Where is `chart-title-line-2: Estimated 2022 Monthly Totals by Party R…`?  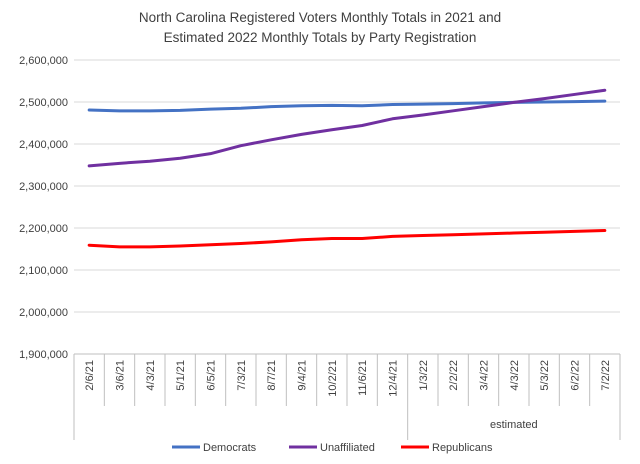
chart-title-line-2: Estimated 2022 Monthly Totals by Party R… is located at coordinates (320, 37).